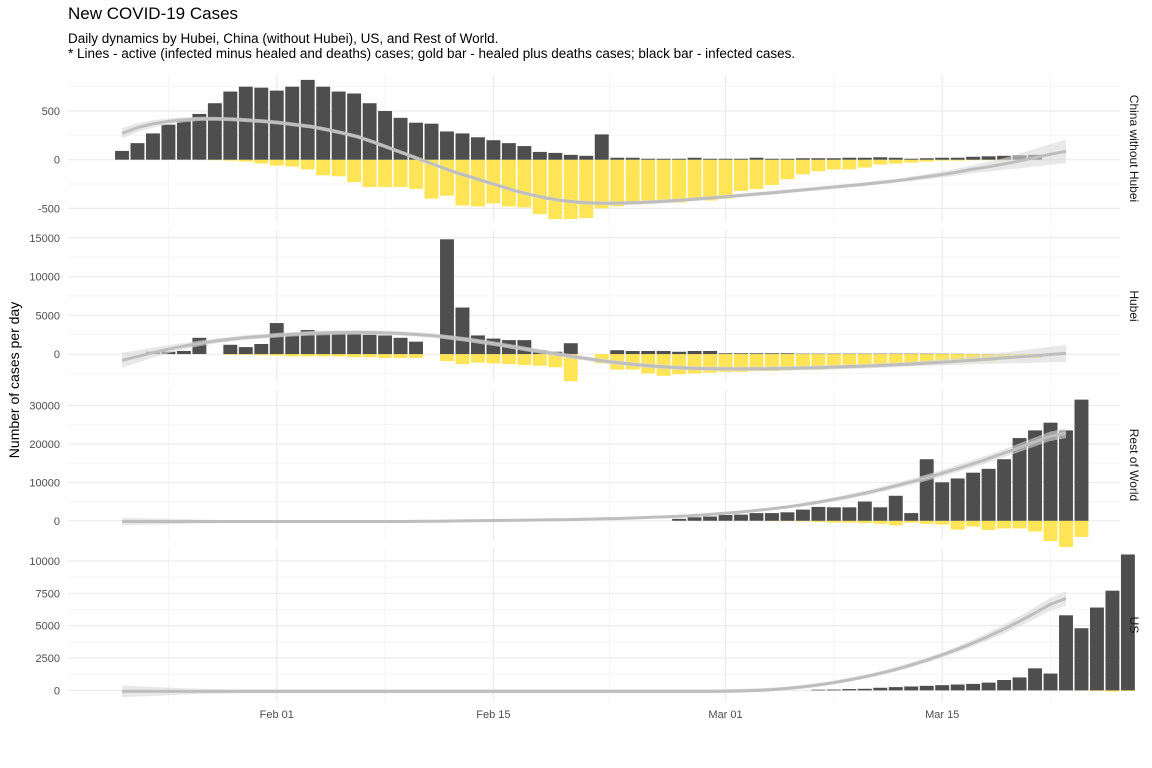 This screenshot has height=768, width=1152. I want to click on facet-label: Hubei, so click(1134, 305).